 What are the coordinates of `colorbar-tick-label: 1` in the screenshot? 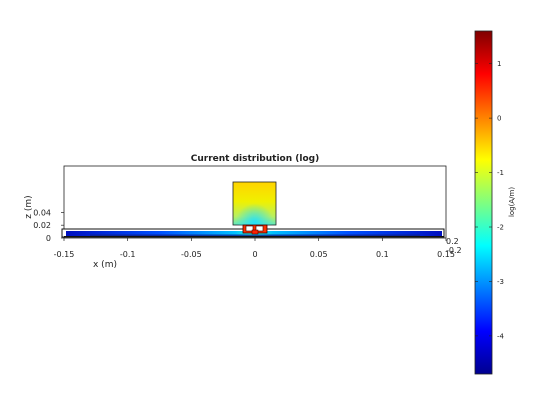 It's located at (499, 64).